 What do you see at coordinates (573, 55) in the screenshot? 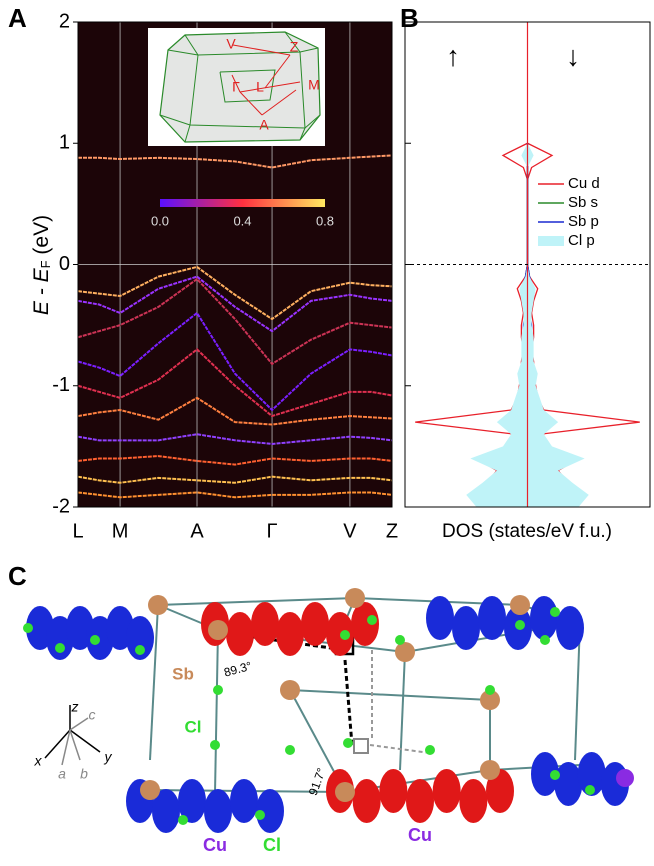
I see `spin-down: ↓` at bounding box center [573, 55].